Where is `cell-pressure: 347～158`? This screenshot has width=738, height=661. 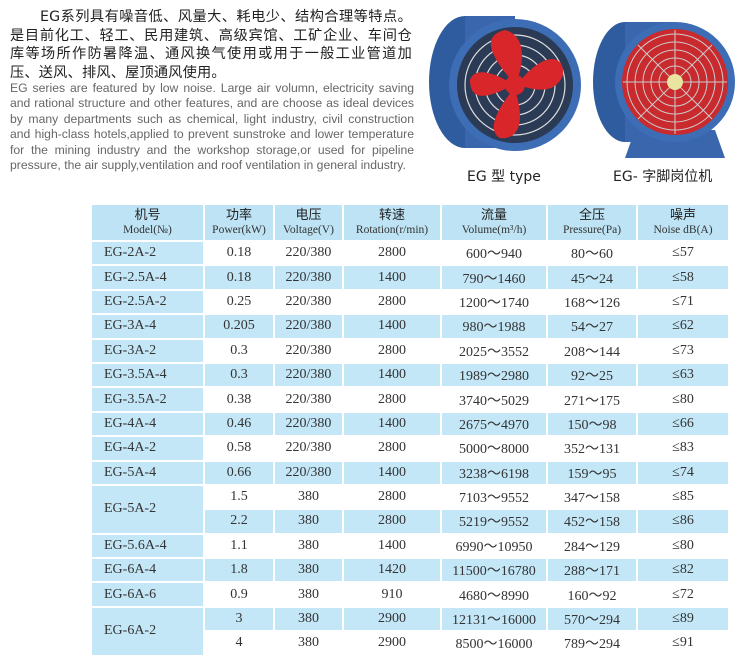
cell-pressure: 347～158 is located at coordinates (592, 497).